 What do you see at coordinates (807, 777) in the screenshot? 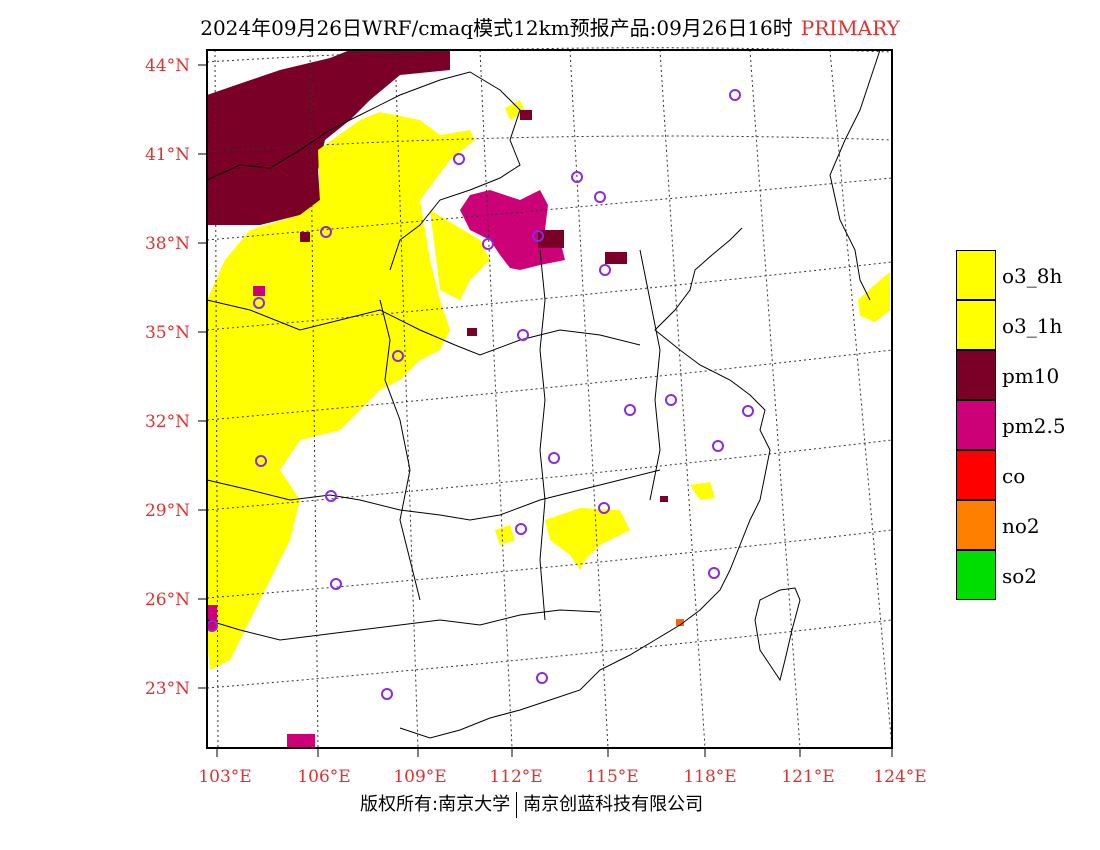
I see `lon-label: 121°E` at bounding box center [807, 777].